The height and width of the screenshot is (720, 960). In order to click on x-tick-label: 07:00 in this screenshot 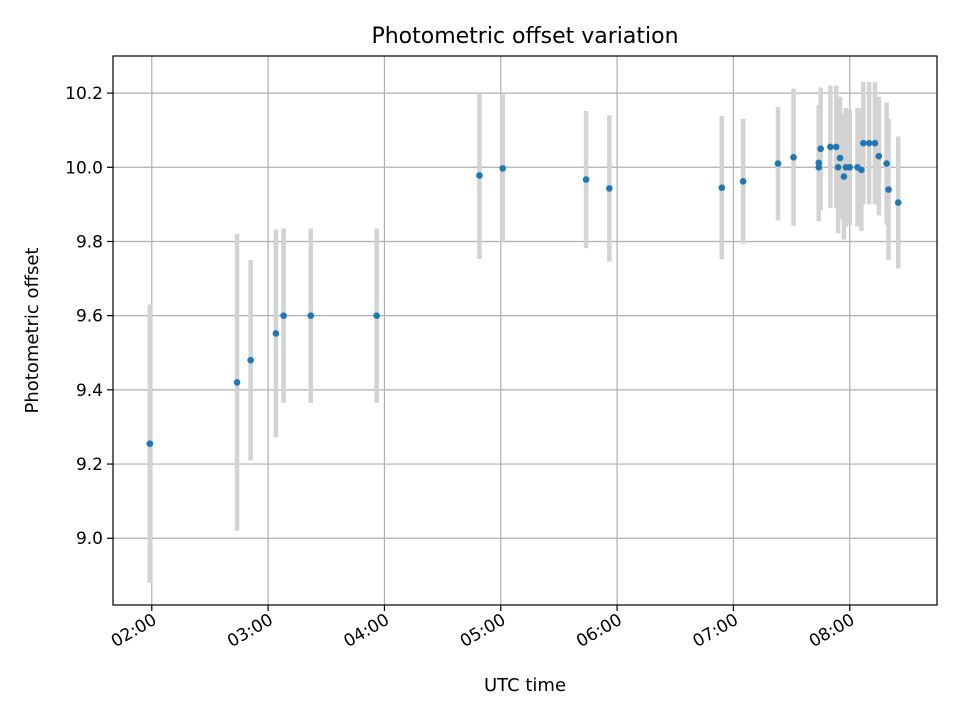, I will do `click(715, 631)`.